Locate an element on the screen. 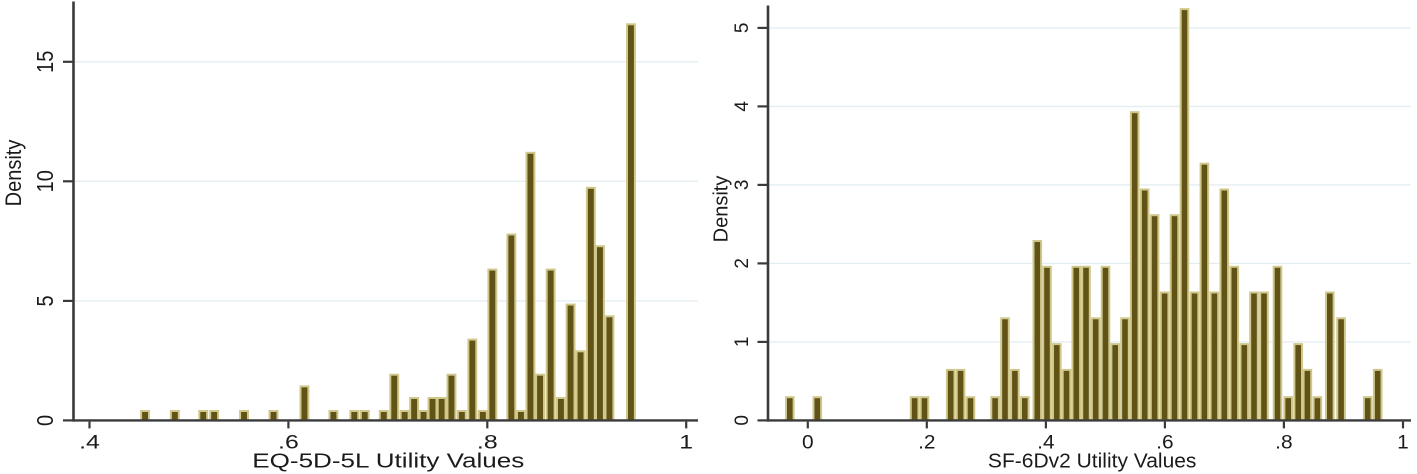 This screenshot has width=1417, height=474. svg-text: 3 is located at coordinates (742, 185).